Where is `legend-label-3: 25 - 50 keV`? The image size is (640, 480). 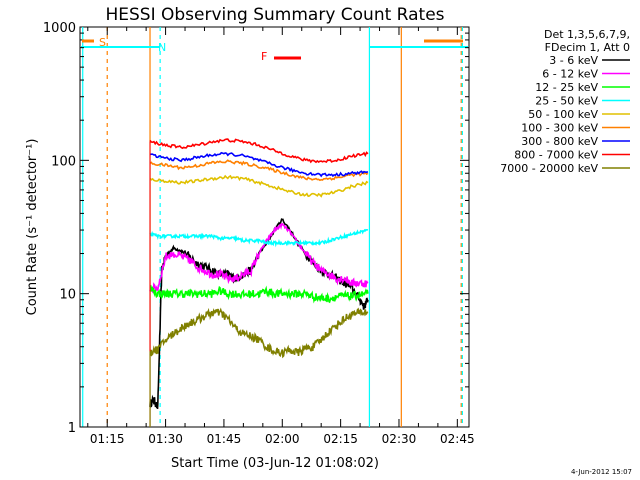 legend-label-3: 25 - 50 keV is located at coordinates (566, 101).